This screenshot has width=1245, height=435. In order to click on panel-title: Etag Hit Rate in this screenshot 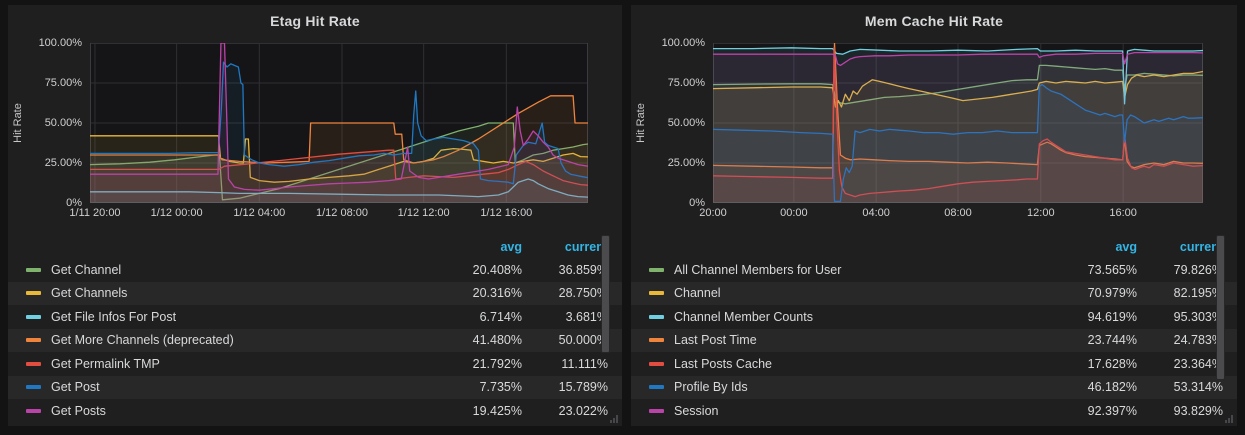, I will do `click(315, 21)`.